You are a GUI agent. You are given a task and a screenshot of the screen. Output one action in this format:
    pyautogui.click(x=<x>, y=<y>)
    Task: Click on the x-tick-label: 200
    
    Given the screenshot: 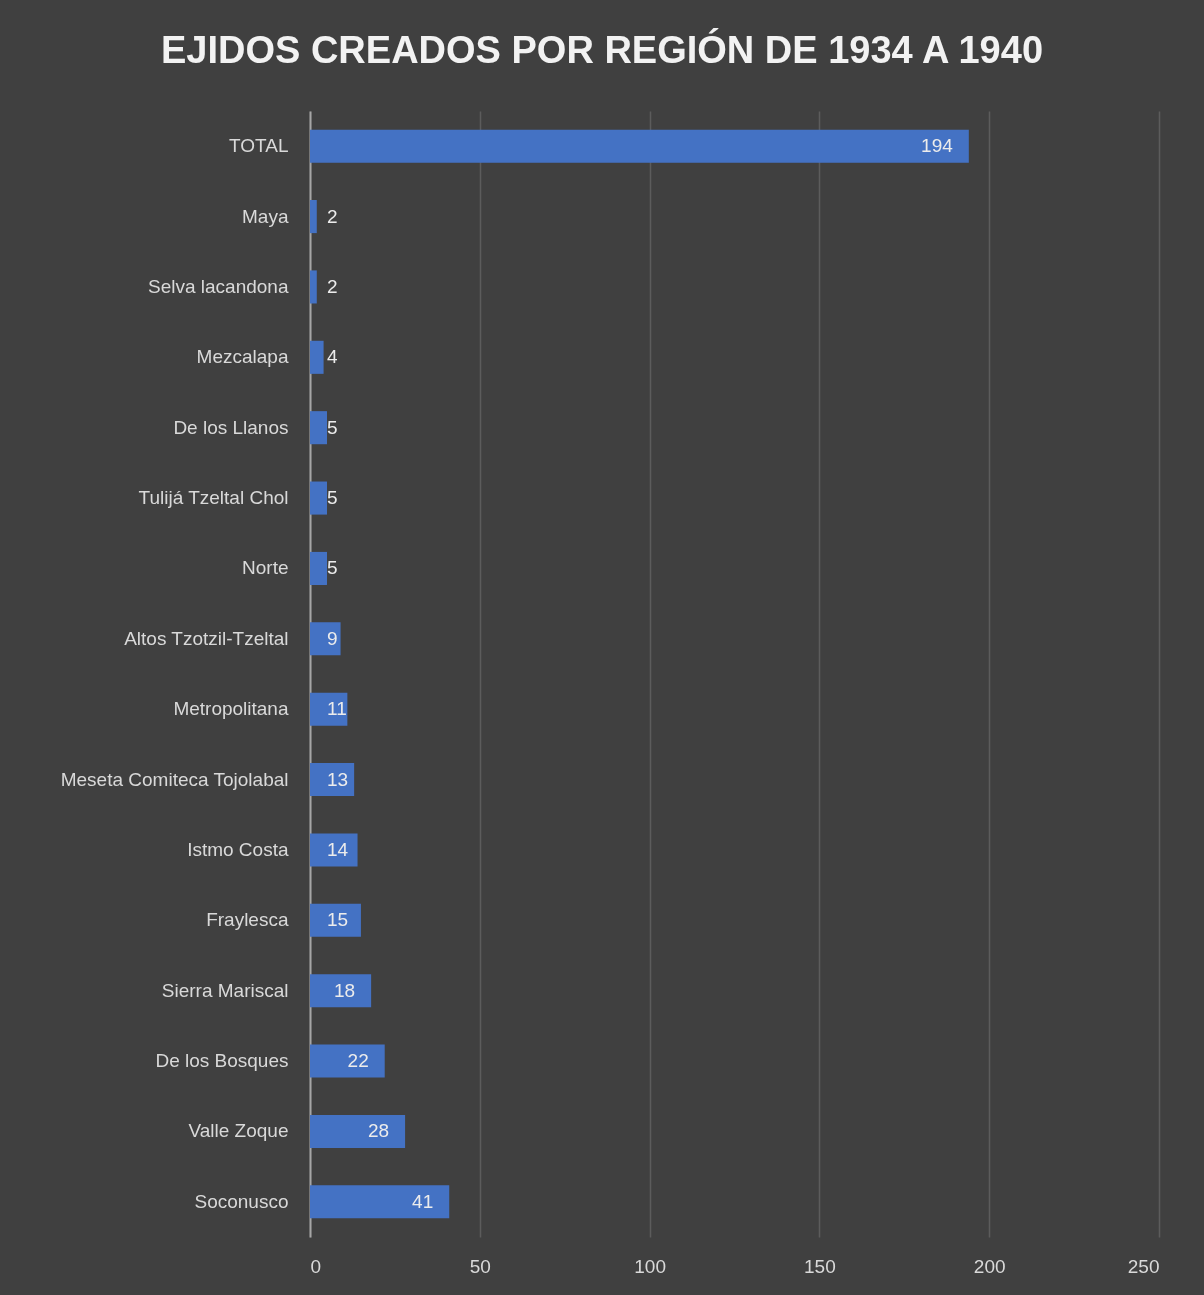 What is the action you would take?
    pyautogui.click(x=989, y=1266)
    